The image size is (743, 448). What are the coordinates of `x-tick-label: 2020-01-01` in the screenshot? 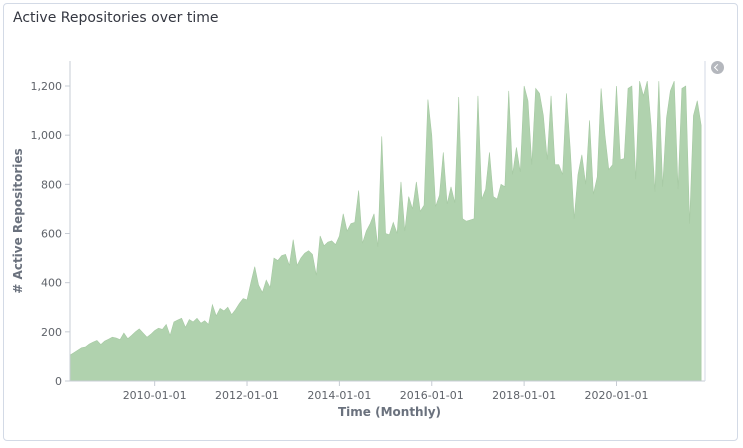 It's located at (617, 395).